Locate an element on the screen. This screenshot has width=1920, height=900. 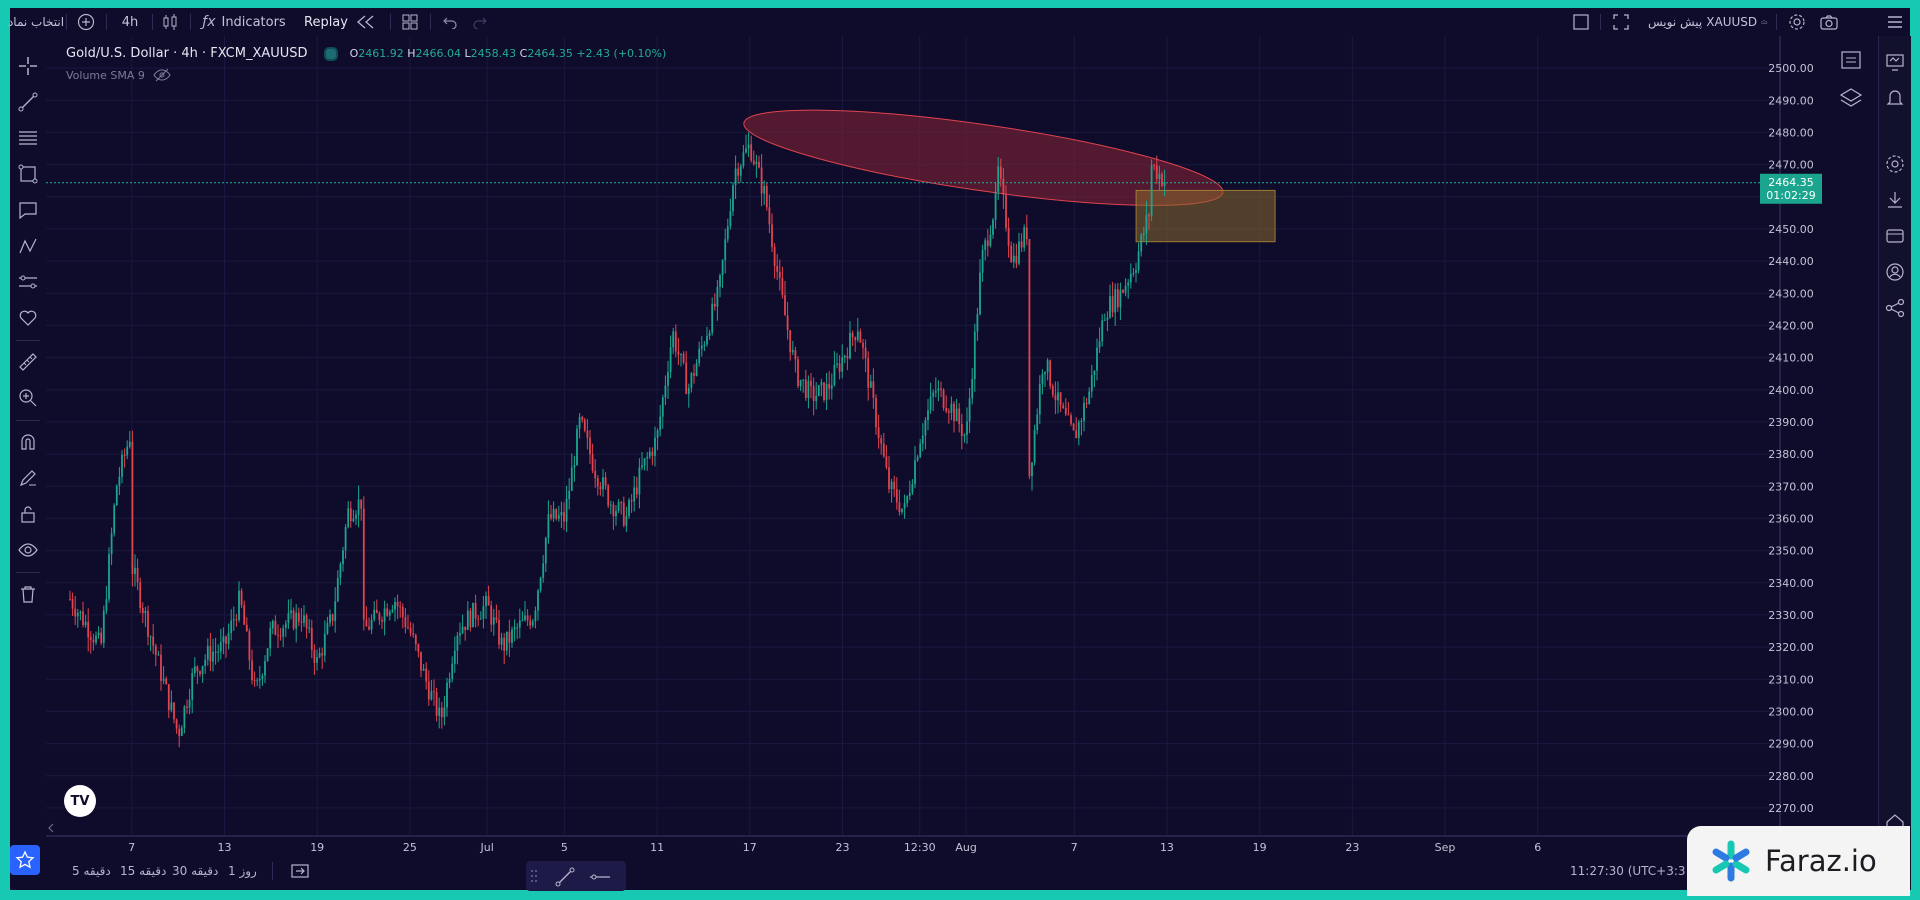
trash-icon is located at coordinates (28, 594).